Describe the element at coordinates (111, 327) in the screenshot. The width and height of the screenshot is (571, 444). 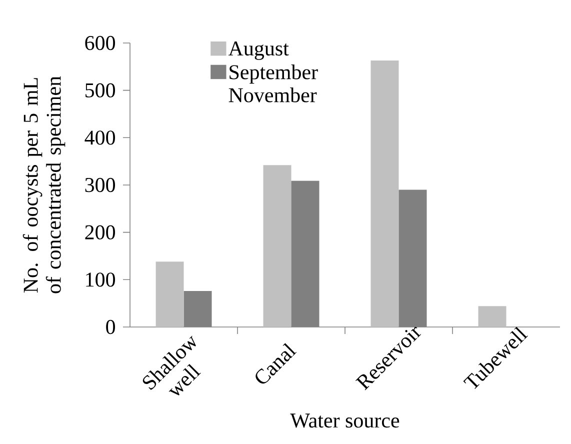
I see `y-tick-label: 0` at that location.